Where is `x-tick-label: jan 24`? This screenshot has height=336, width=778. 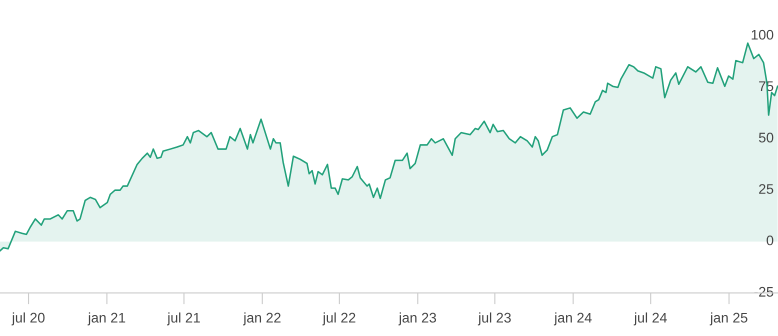 x-tick-label: jan 24 is located at coordinates (573, 319).